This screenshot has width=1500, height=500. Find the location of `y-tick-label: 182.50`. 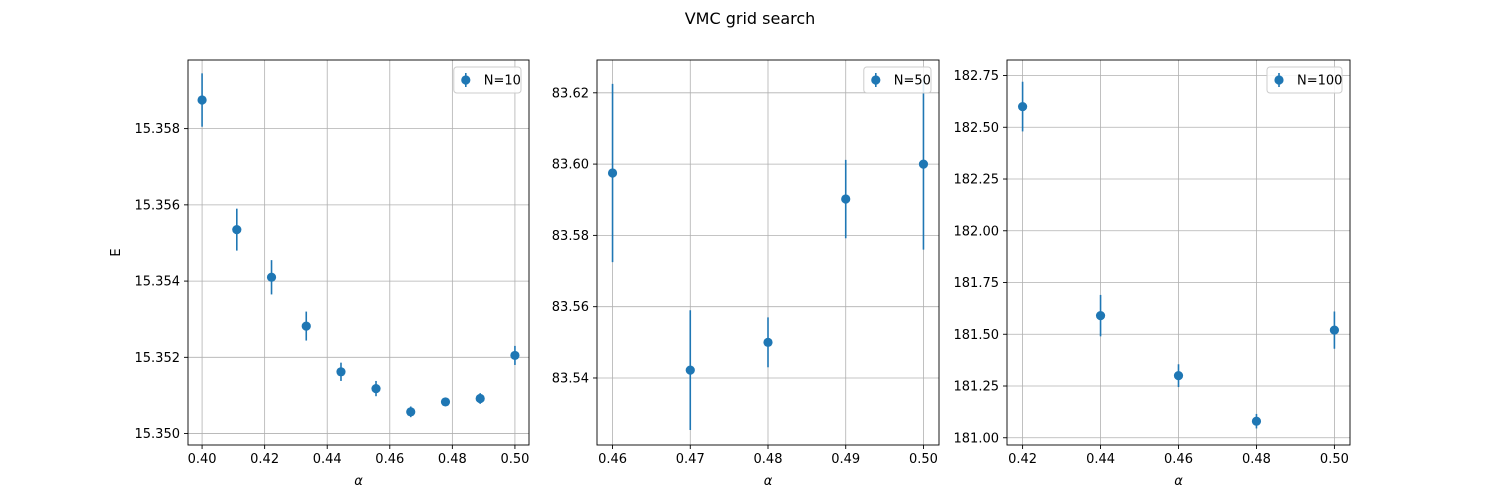

y-tick-label: 182.50 is located at coordinates (977, 128).